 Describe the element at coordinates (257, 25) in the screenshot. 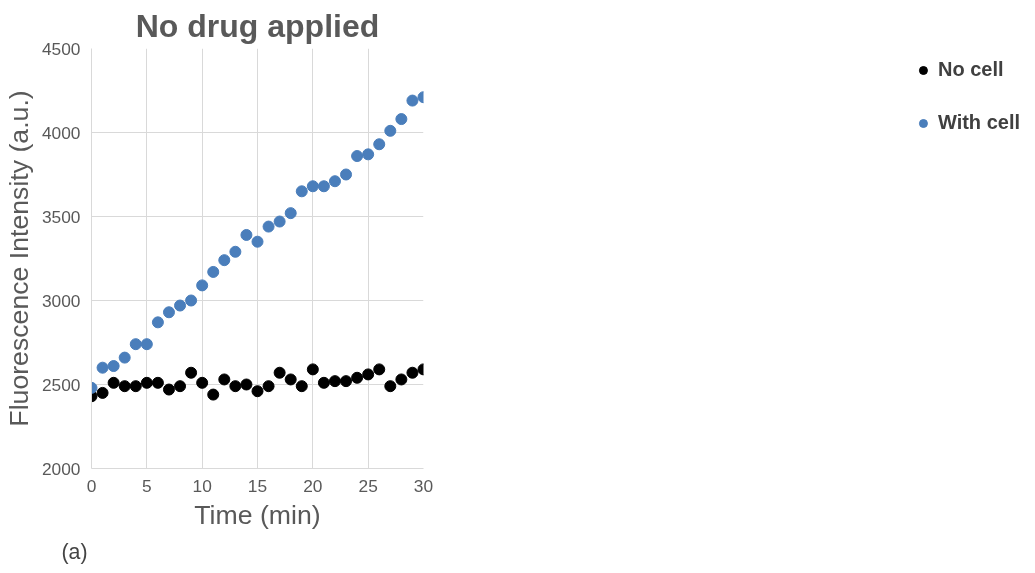

I see `chart-title: No drug applied` at that location.